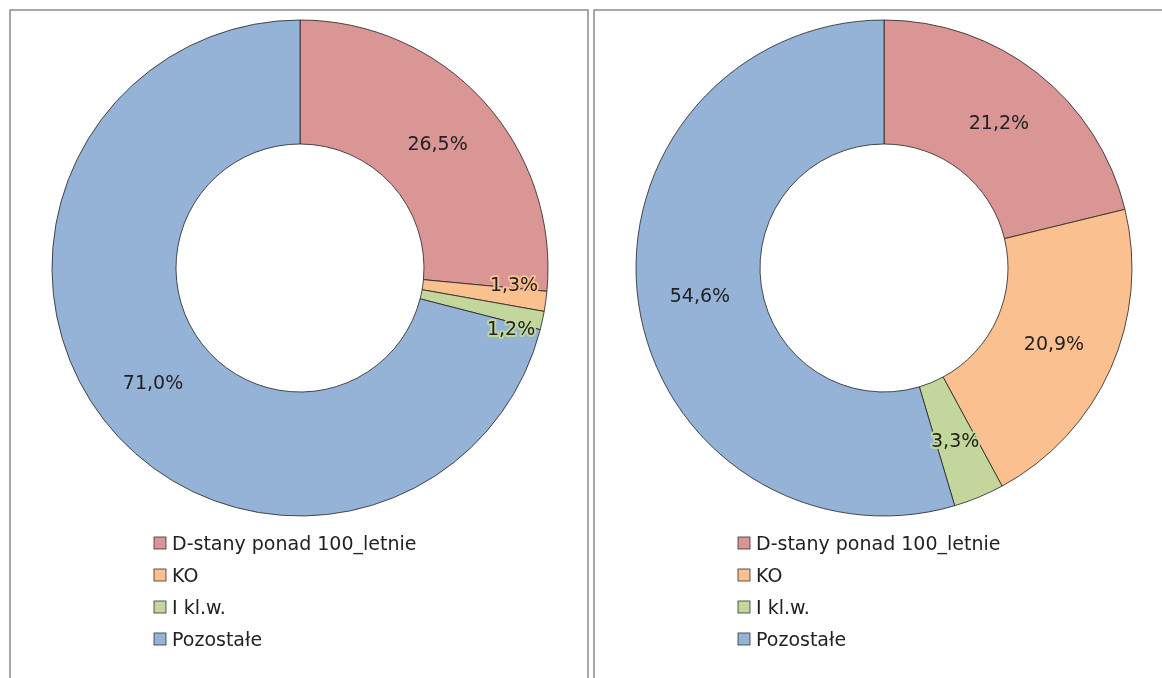 The height and width of the screenshot is (678, 1162). What do you see at coordinates (437, 142) in the screenshot?
I see `data-label: 26,5%` at bounding box center [437, 142].